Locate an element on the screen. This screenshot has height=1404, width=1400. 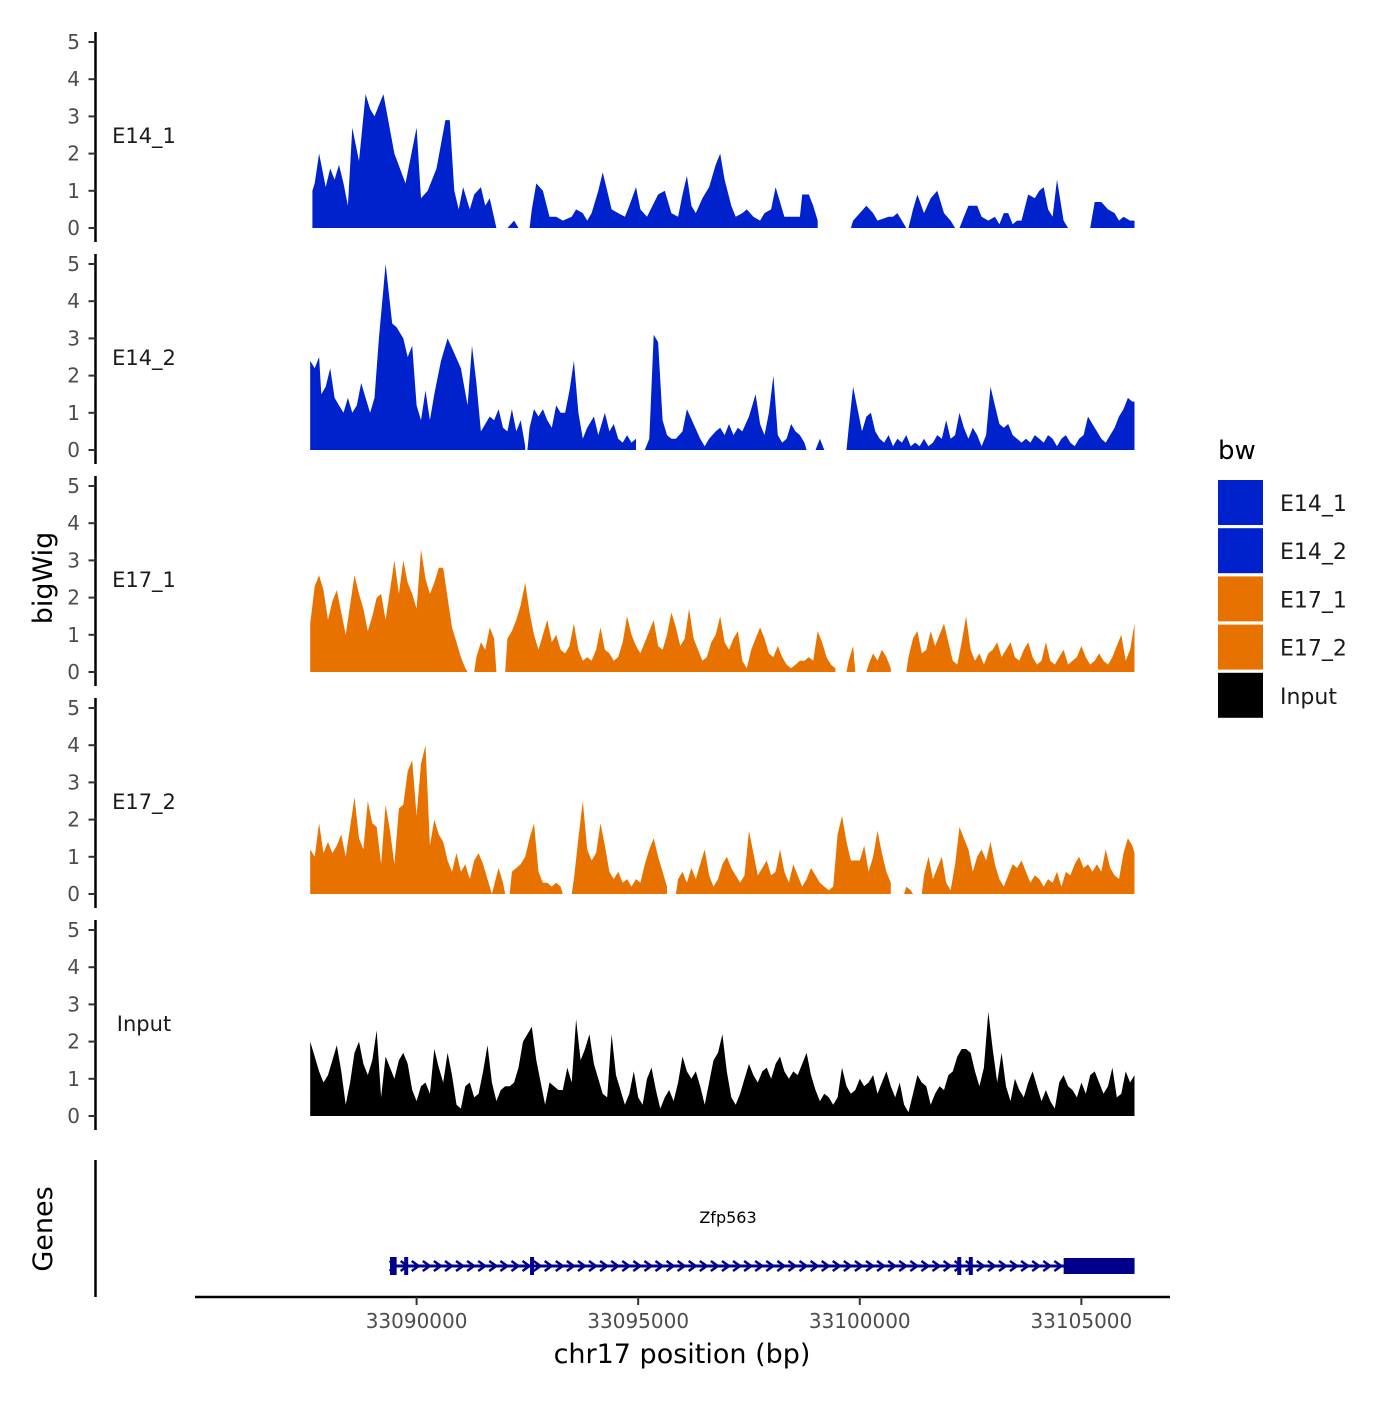
legend-label-E17_2: E17_2 is located at coordinates (1313, 649).